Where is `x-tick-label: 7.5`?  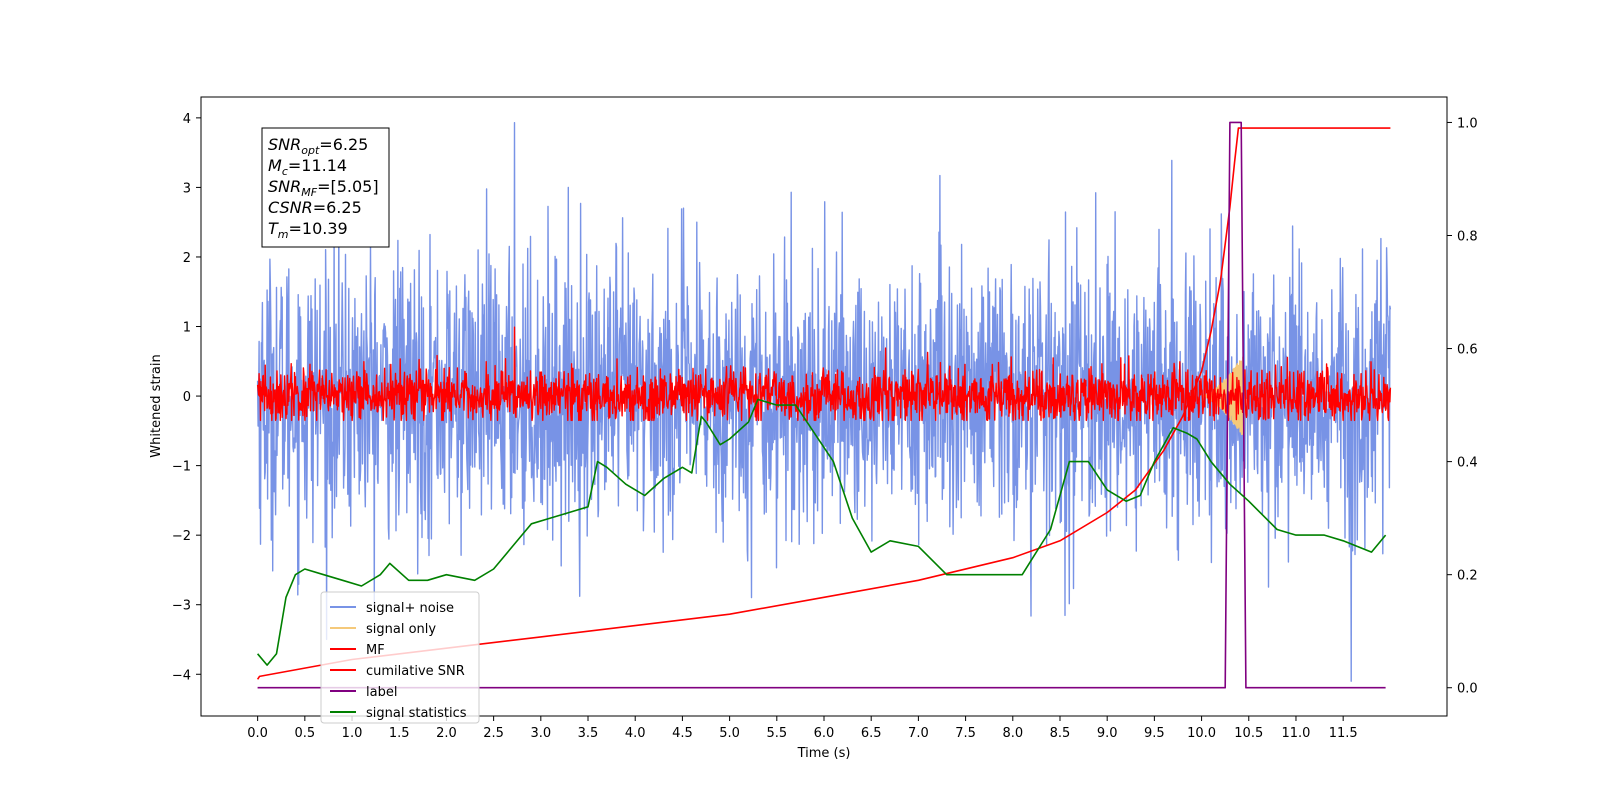
x-tick-label: 7.5 is located at coordinates (965, 733).